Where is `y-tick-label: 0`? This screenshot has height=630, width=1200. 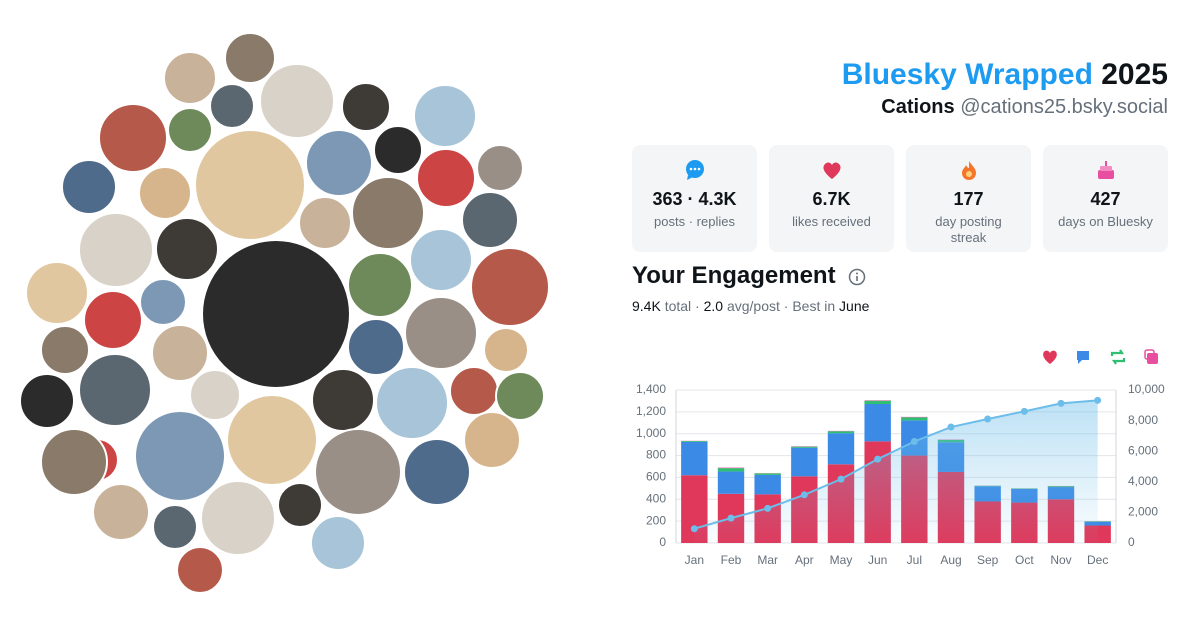 y-tick-label: 0 is located at coordinates (662, 542).